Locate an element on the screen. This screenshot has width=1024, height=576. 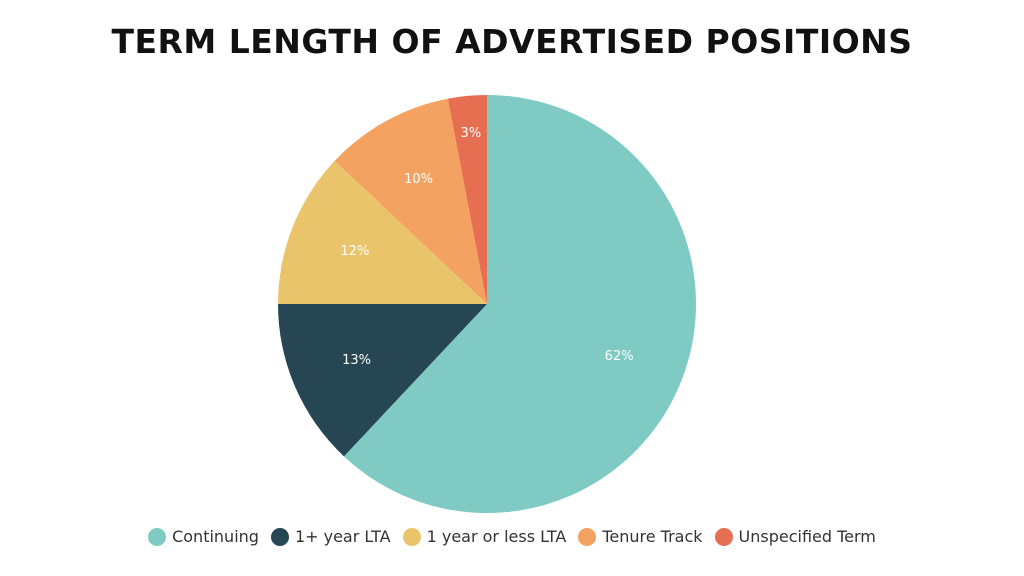
pie-labels: 62% 13% 12% 10% 3% is located at coordinates (486, 247).